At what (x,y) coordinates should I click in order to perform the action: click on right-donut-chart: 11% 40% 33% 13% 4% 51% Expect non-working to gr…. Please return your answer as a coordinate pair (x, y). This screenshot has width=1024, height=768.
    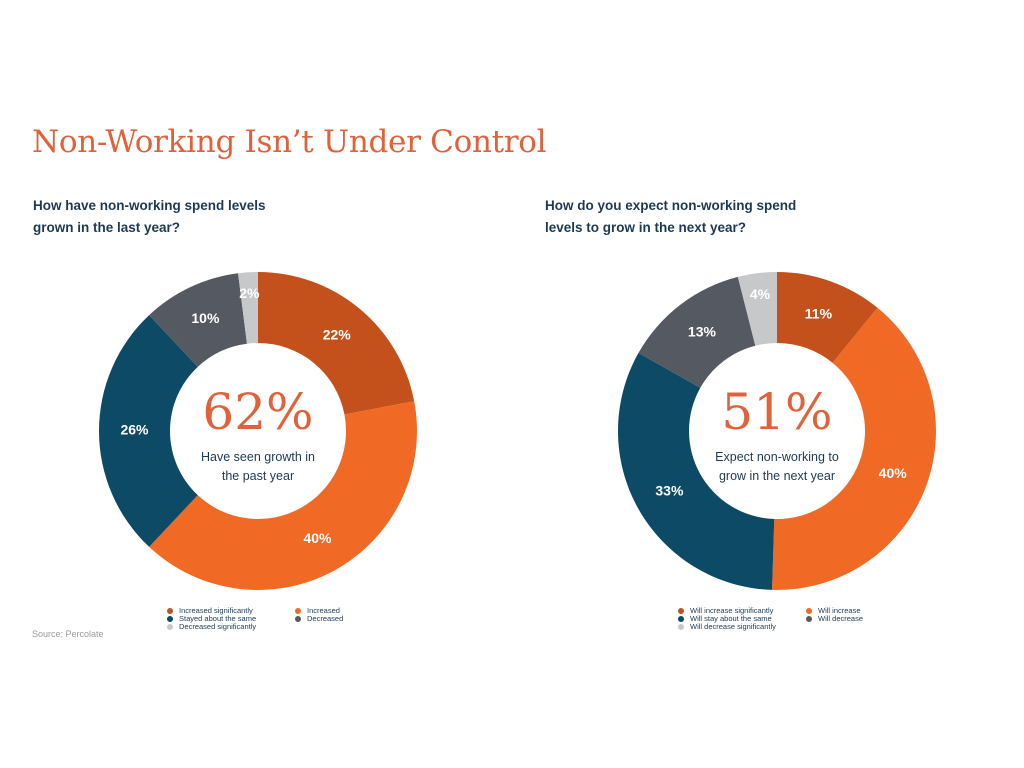
    Looking at the image, I should click on (777, 431).